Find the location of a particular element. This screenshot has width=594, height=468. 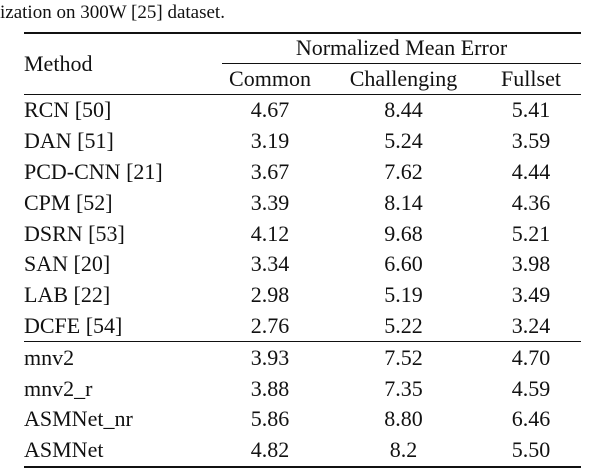

nme-group-header: Normalized Mean Error is located at coordinates (397, 48).